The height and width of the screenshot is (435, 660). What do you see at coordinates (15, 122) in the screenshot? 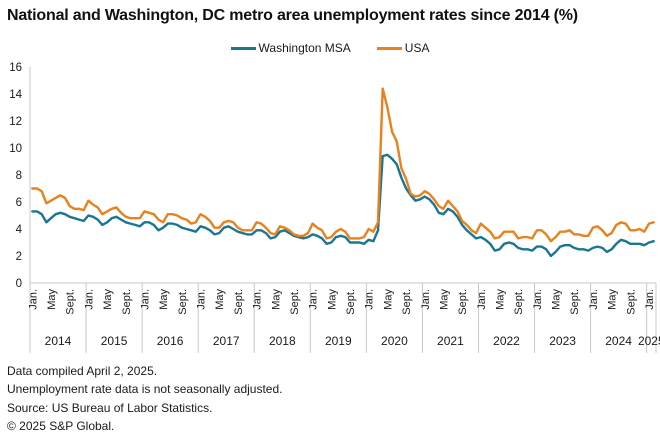
I see `svg-text: 12` at bounding box center [15, 122].